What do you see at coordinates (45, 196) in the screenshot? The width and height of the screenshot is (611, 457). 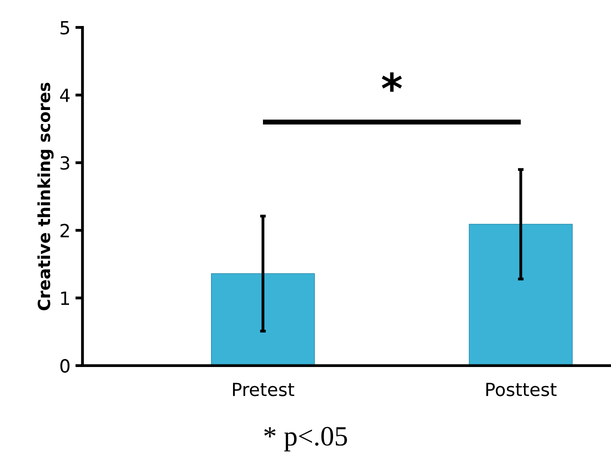 I see `y-axis-title: Creative thinking scores` at bounding box center [45, 196].